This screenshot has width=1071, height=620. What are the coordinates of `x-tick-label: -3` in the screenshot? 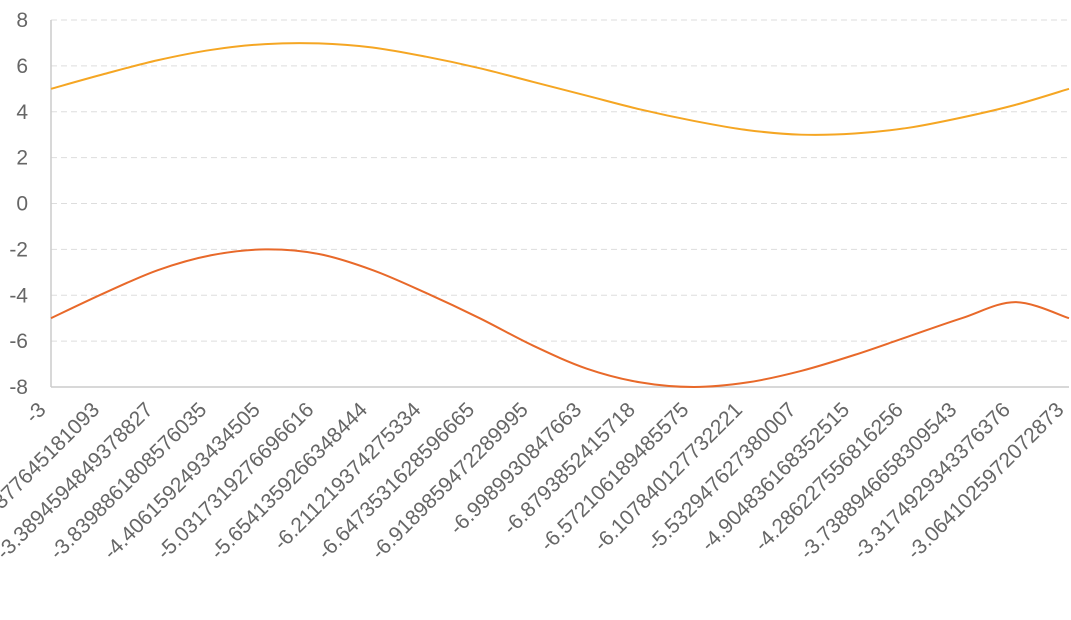 It's located at (35, 412).